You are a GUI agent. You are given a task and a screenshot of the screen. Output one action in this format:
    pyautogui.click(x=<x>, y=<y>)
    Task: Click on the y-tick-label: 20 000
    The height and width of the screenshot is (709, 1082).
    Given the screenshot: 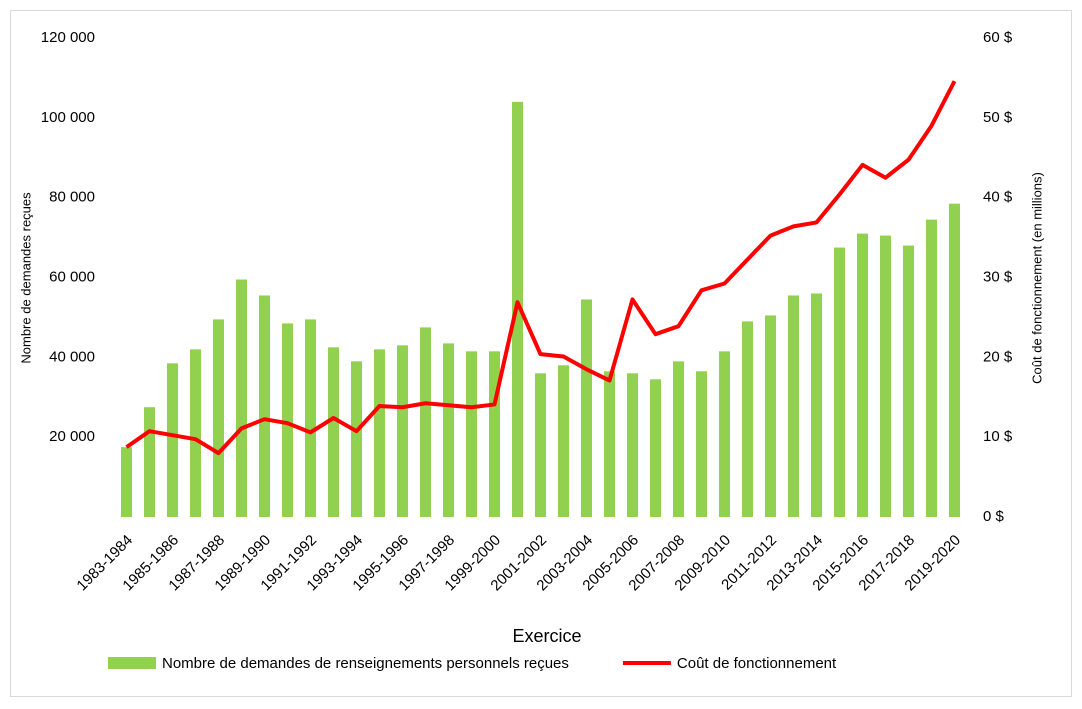 What is the action you would take?
    pyautogui.click(x=72, y=436)
    